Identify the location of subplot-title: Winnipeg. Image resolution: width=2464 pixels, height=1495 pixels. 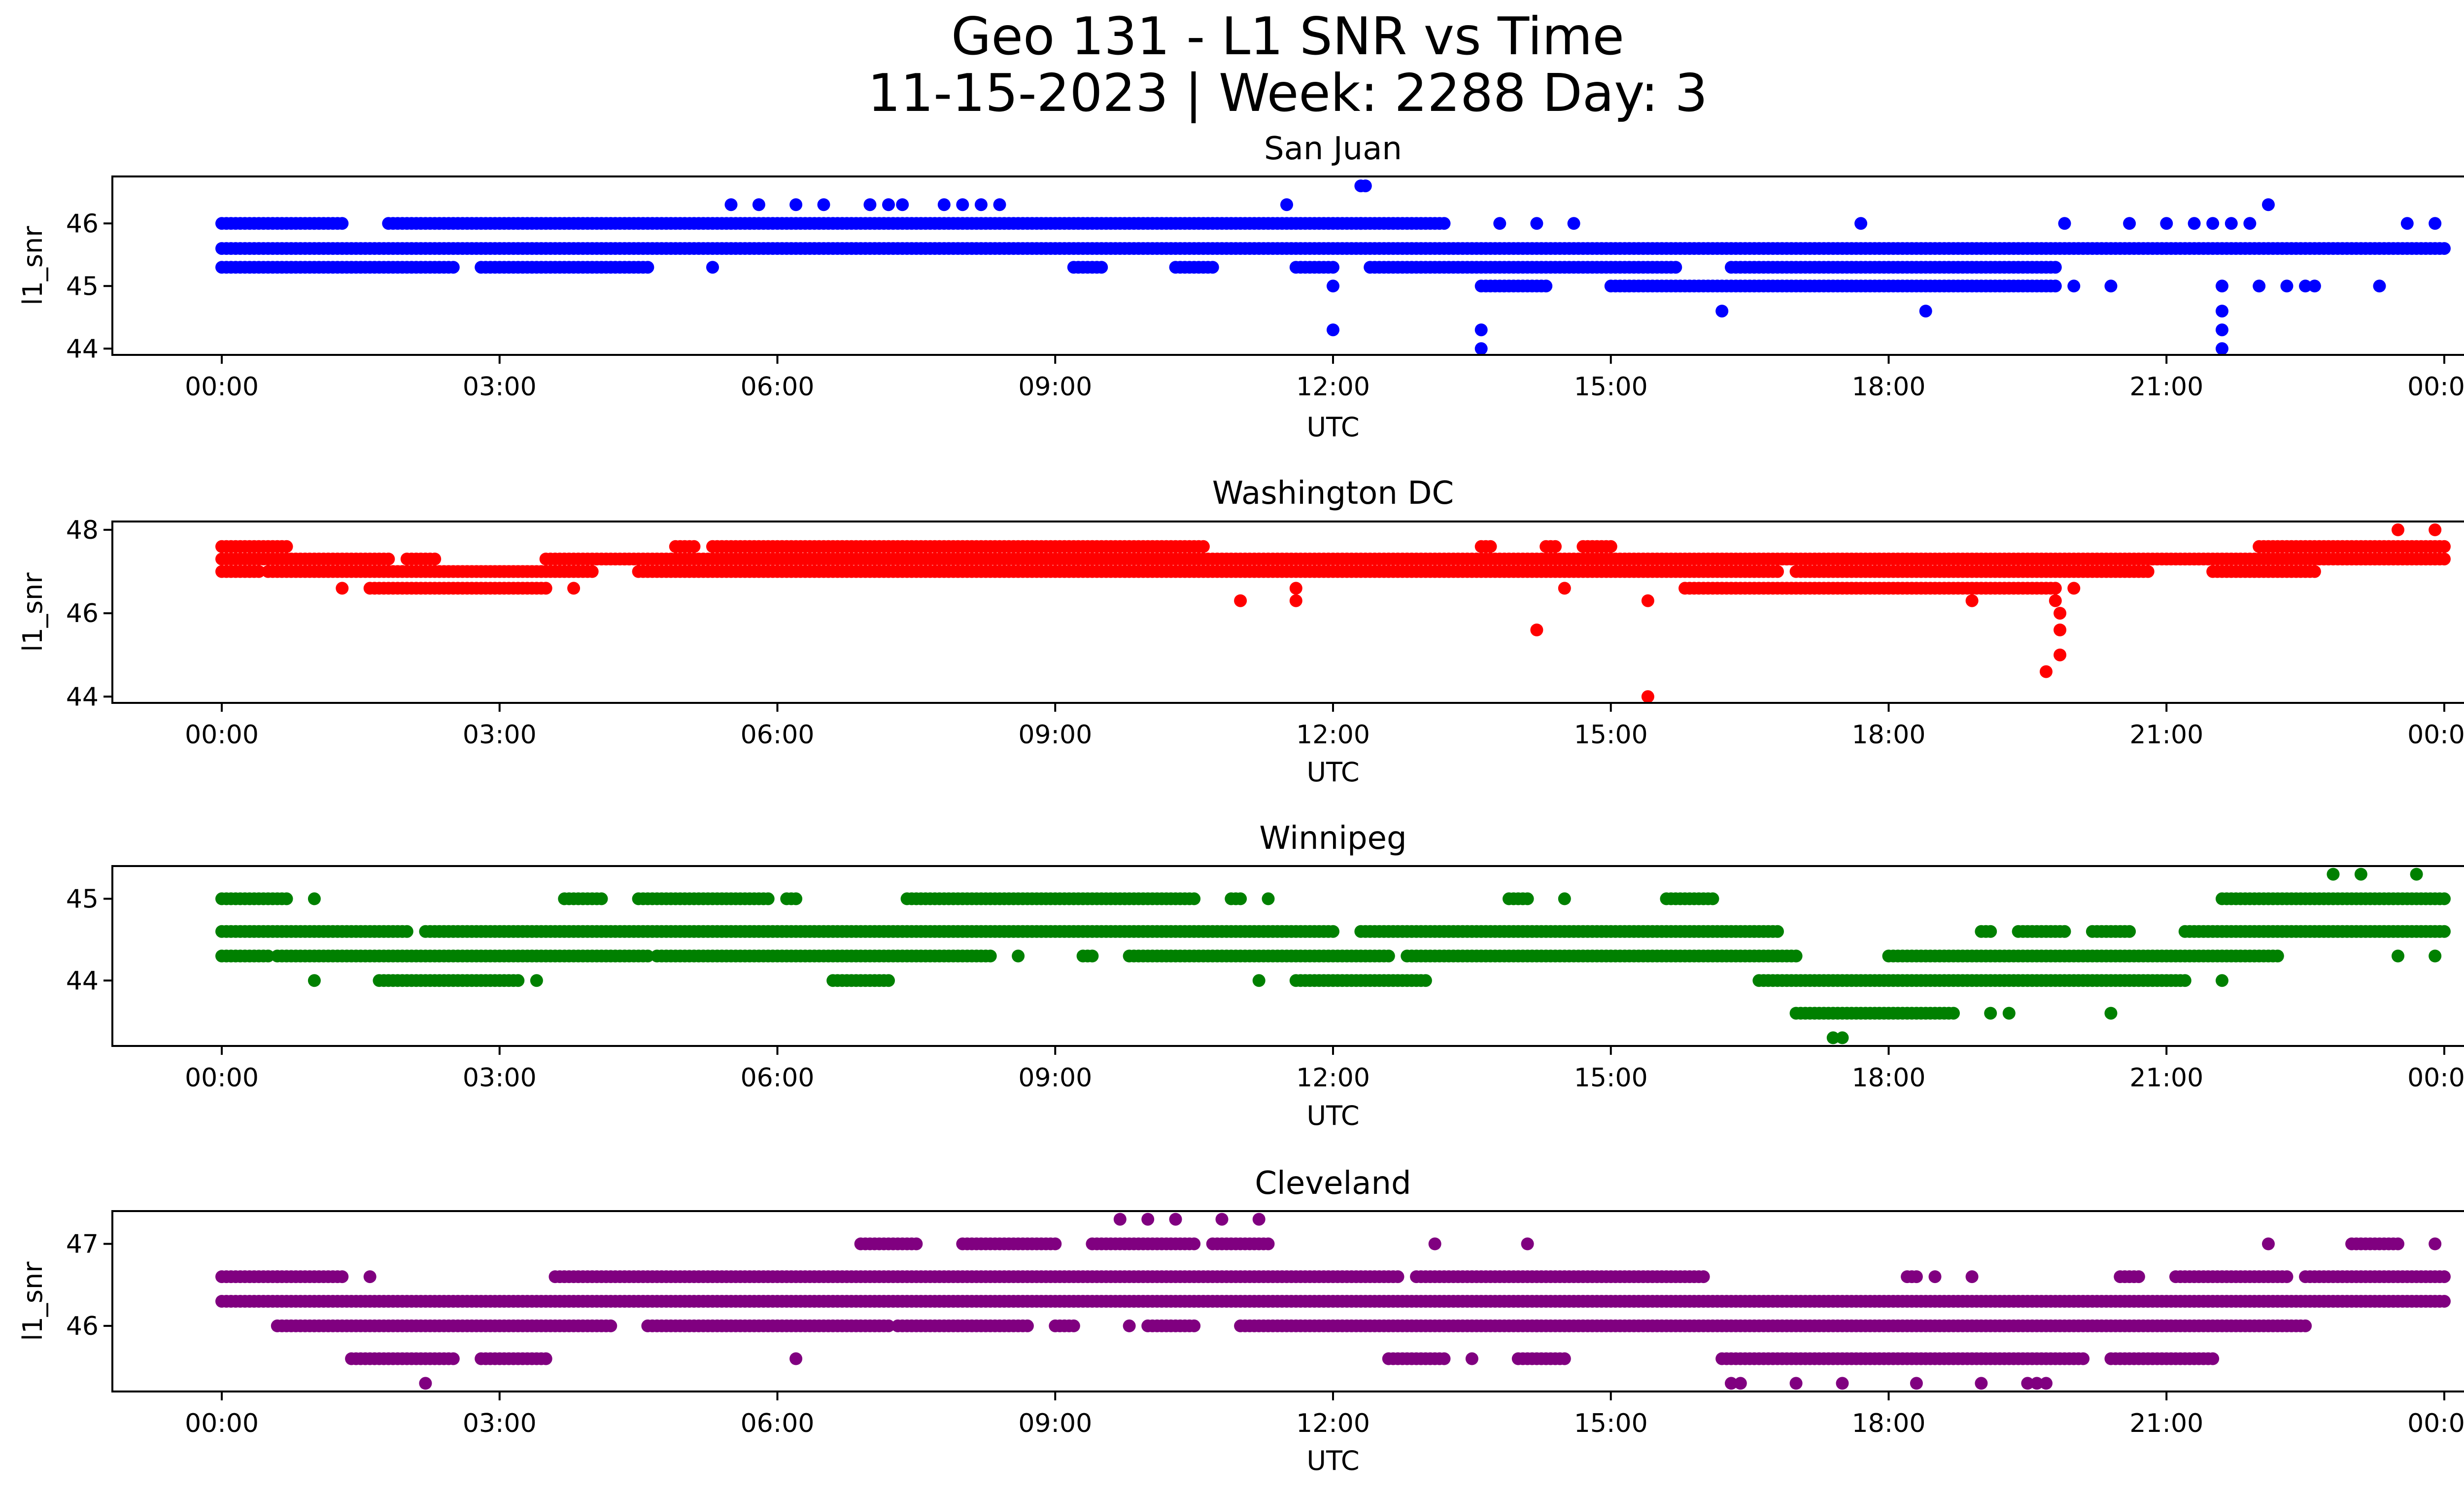
(1332, 838).